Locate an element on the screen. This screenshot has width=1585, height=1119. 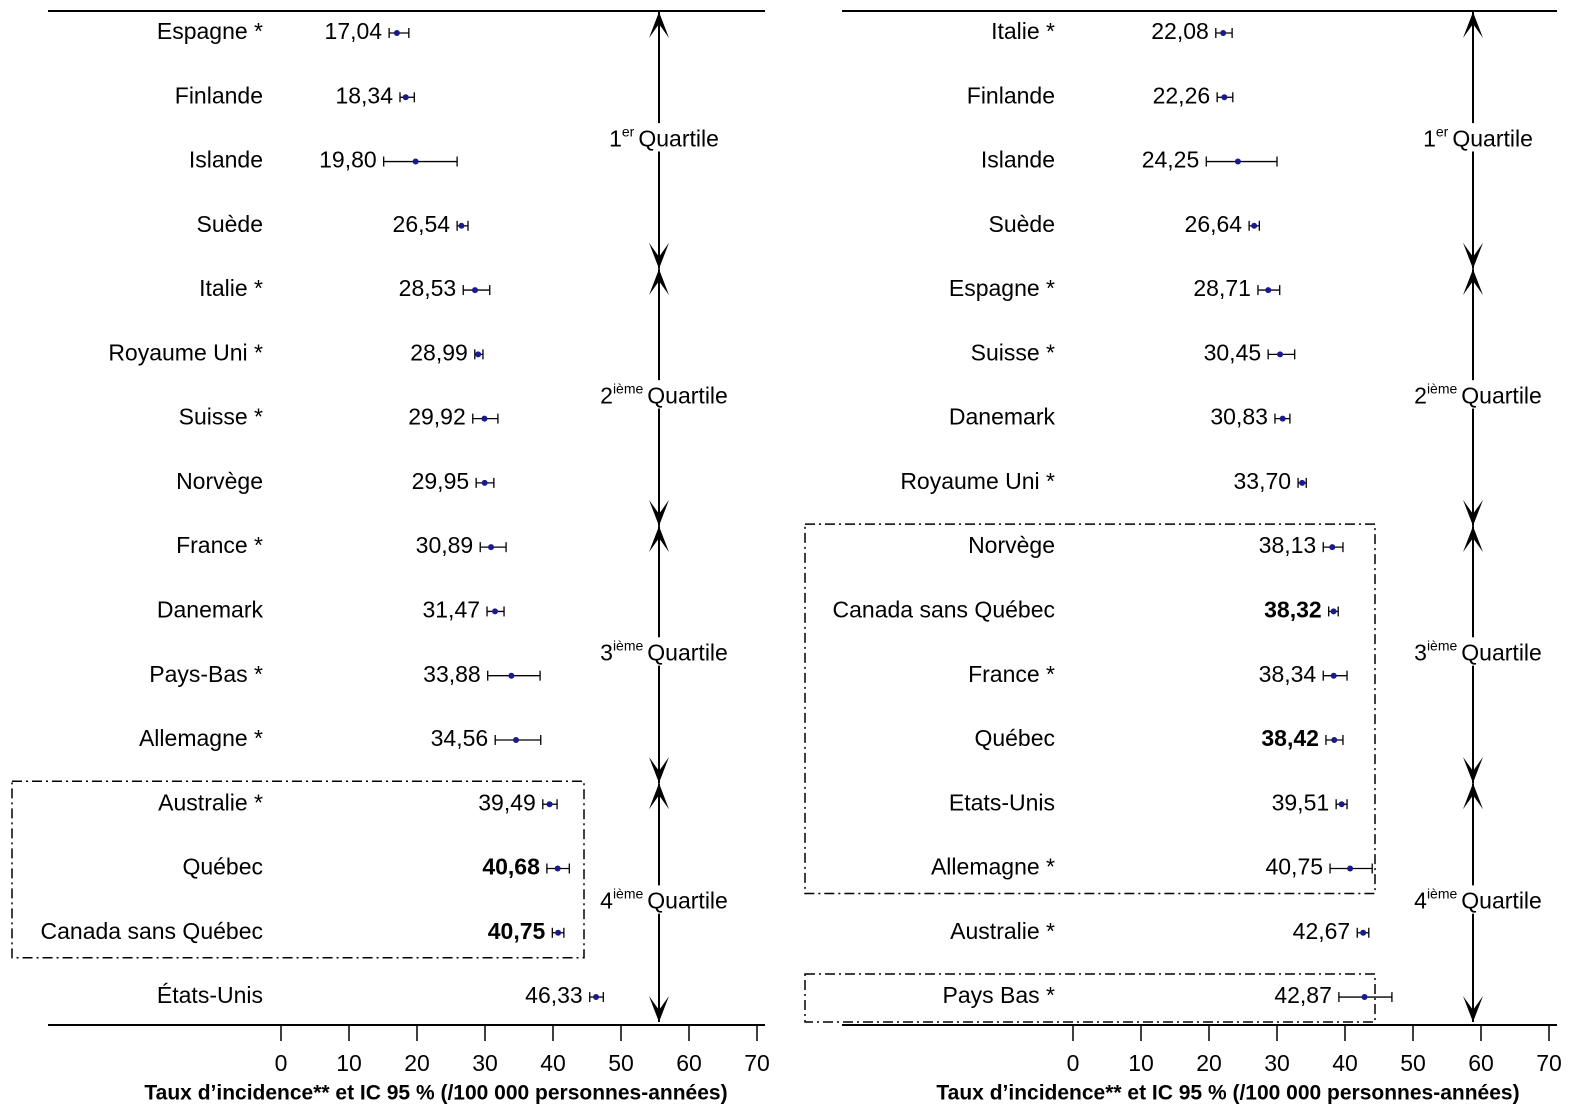
quartile-label: 4ième Quartile is located at coordinates (664, 899).